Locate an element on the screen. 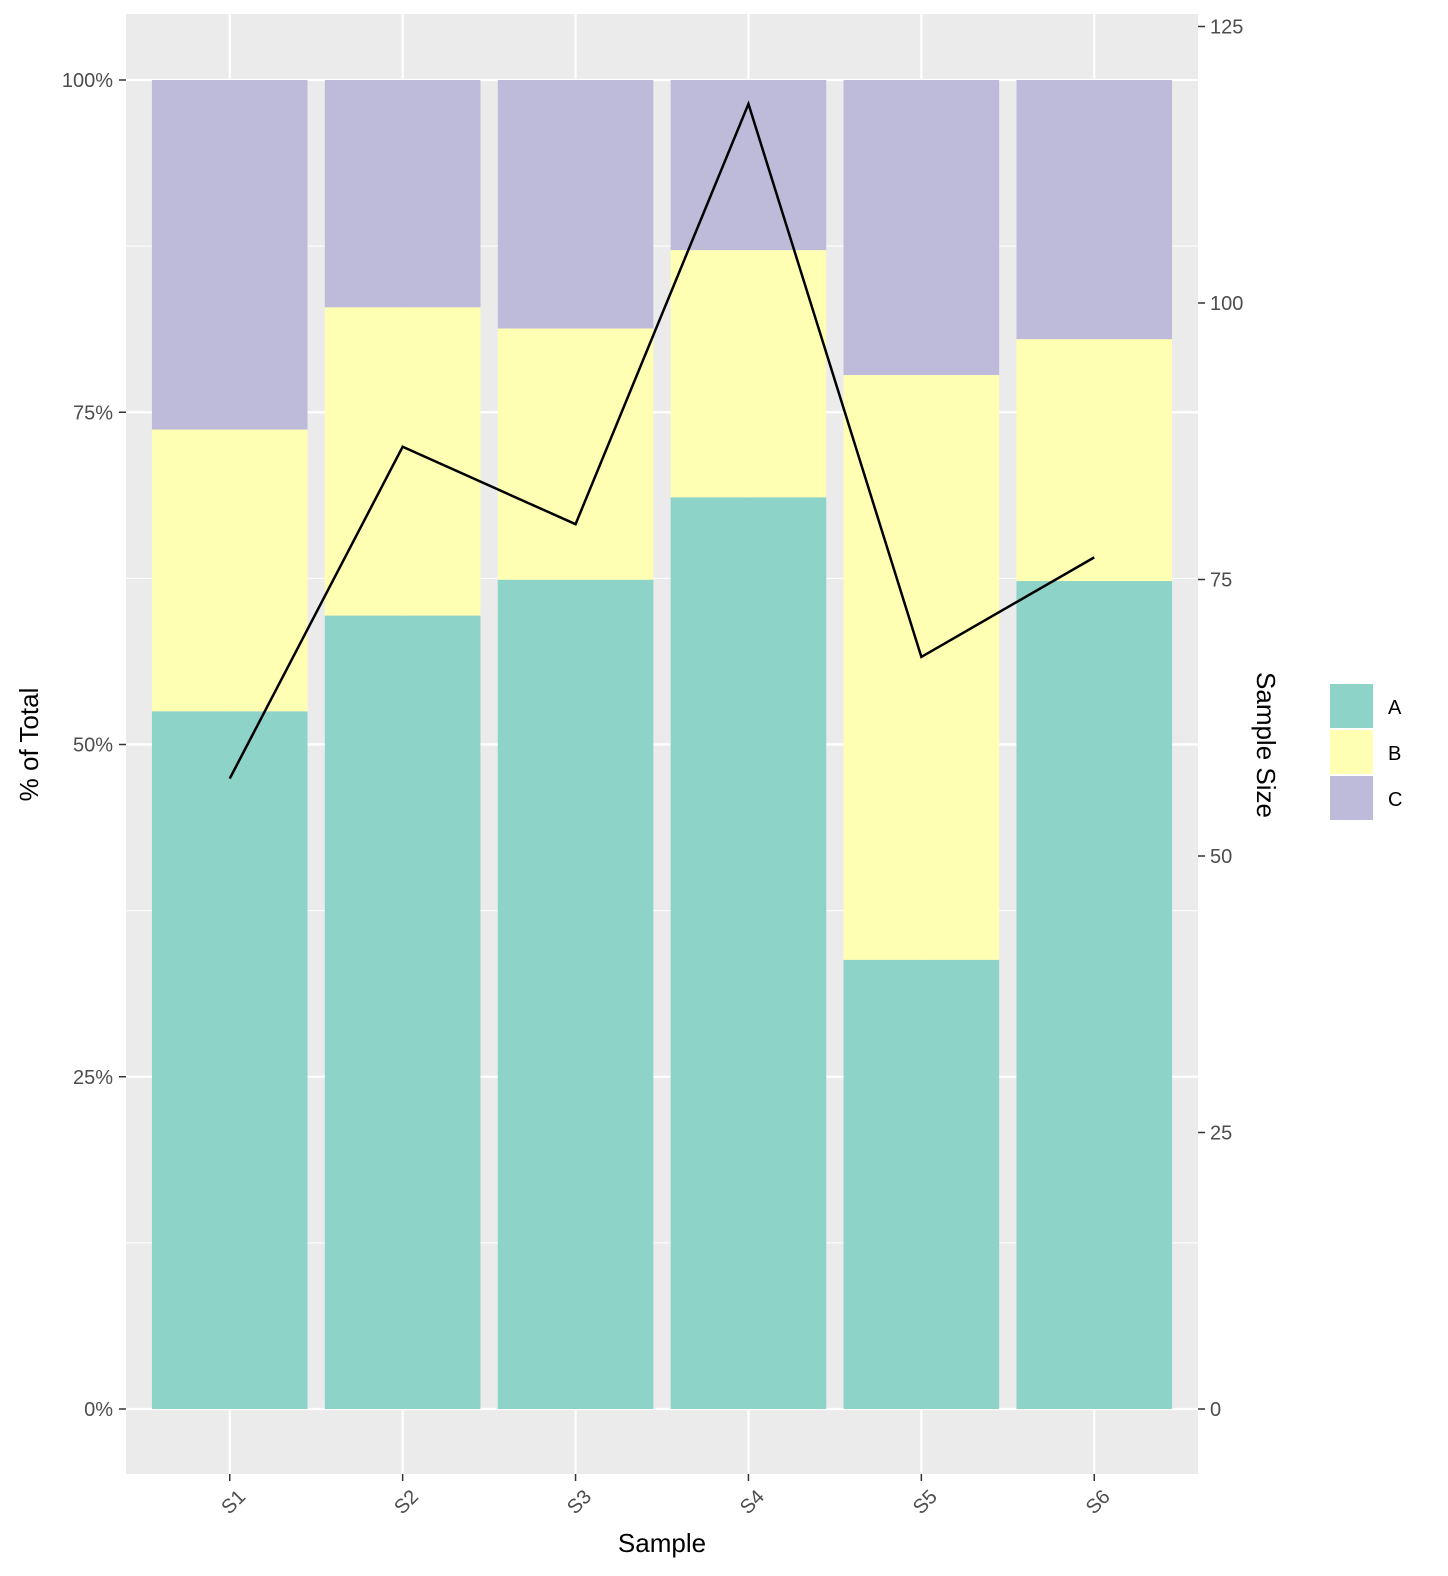  bar-b-s6 is located at coordinates (1094, 460).